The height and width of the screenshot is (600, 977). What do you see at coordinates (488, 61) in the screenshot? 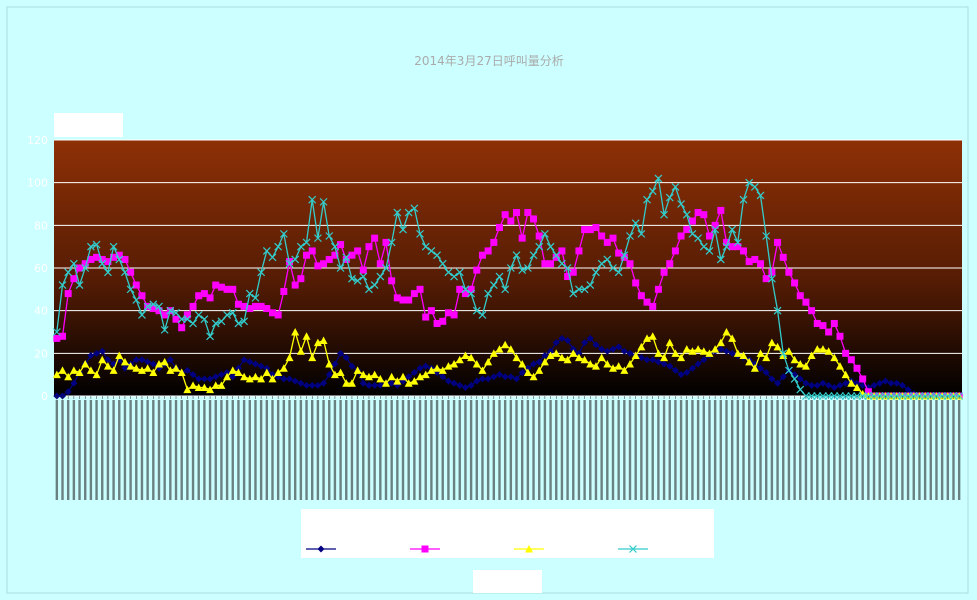
I see `chart-title: 2014年3月27日呼叫量分析` at bounding box center [488, 61].